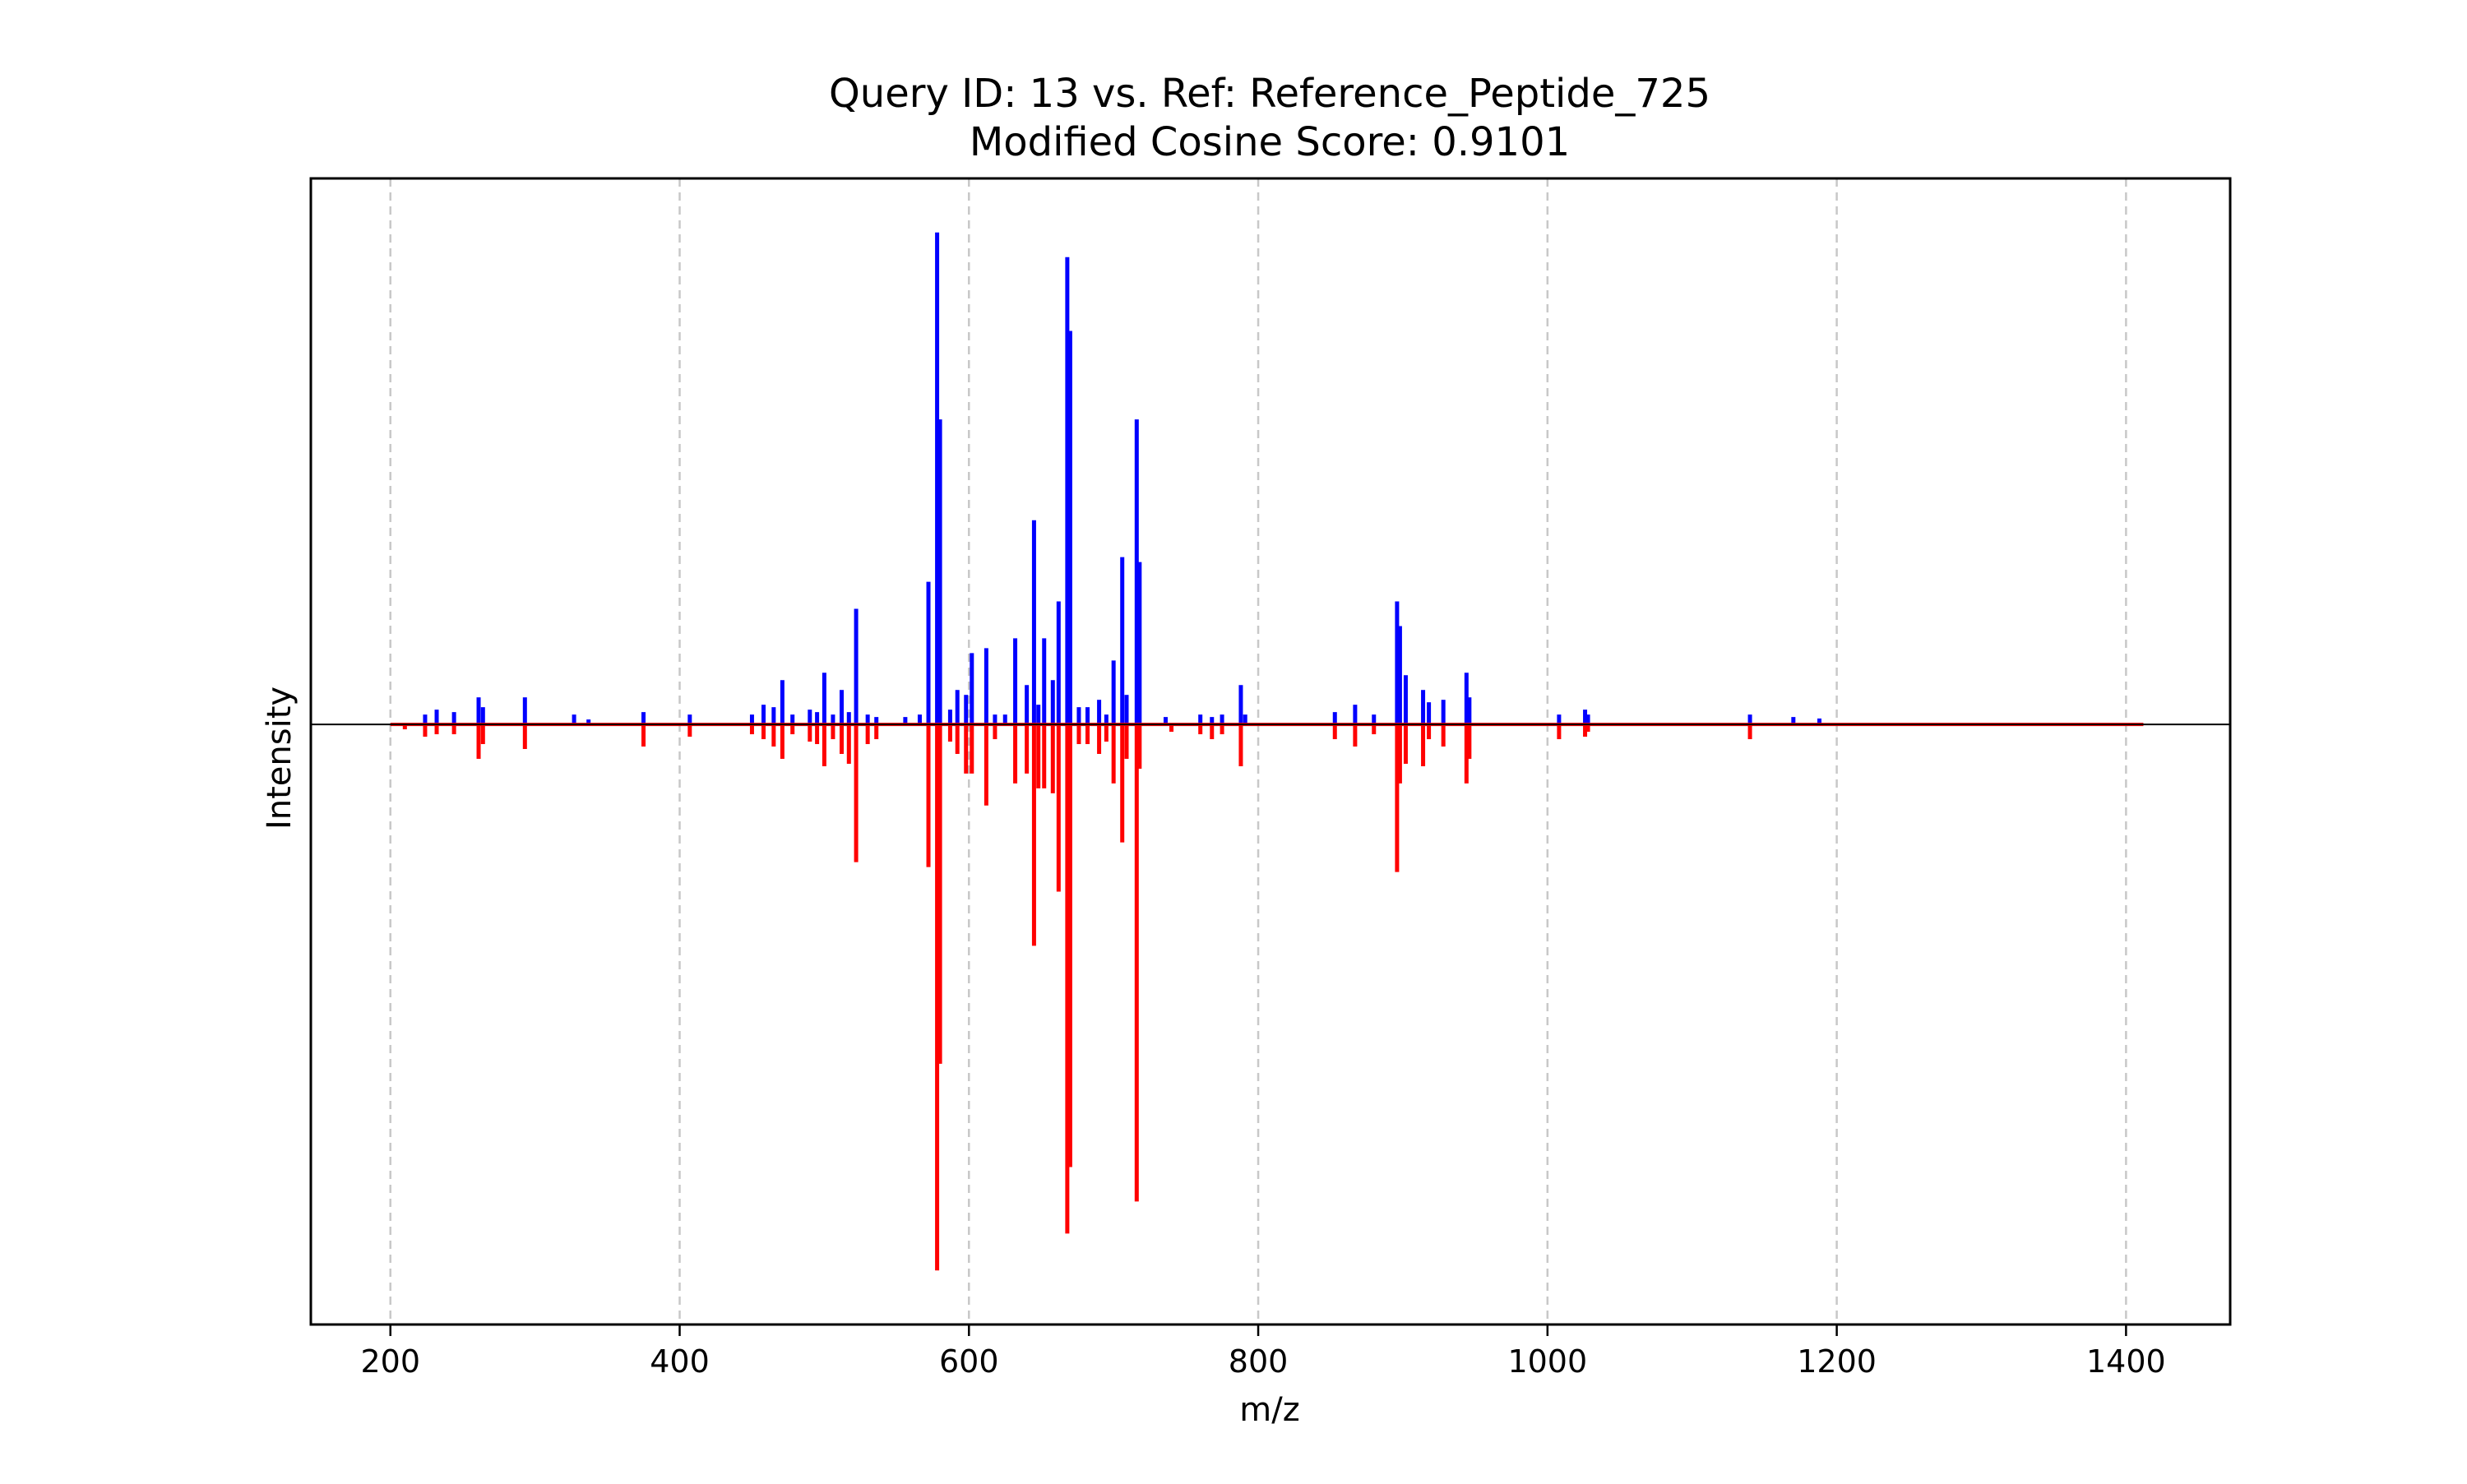 The image size is (2467, 1484). I want to click on x-tick-label-1000: 1000, so click(1547, 1362).